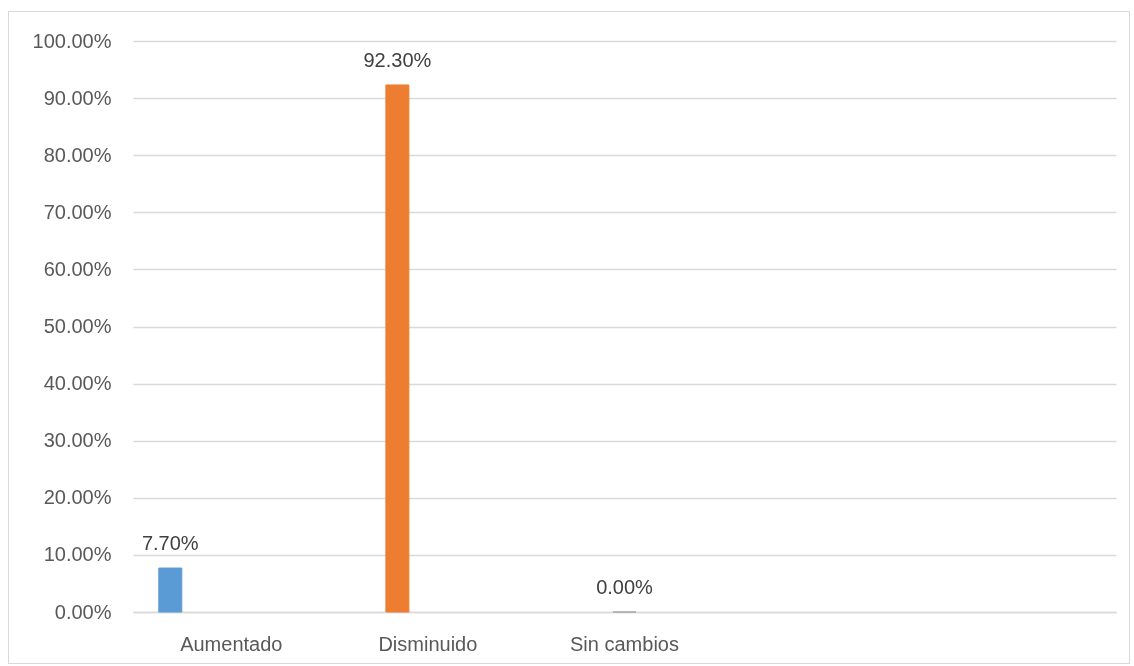 The width and height of the screenshot is (1134, 666). I want to click on y-tick-label: 30.00%, so click(77, 440).